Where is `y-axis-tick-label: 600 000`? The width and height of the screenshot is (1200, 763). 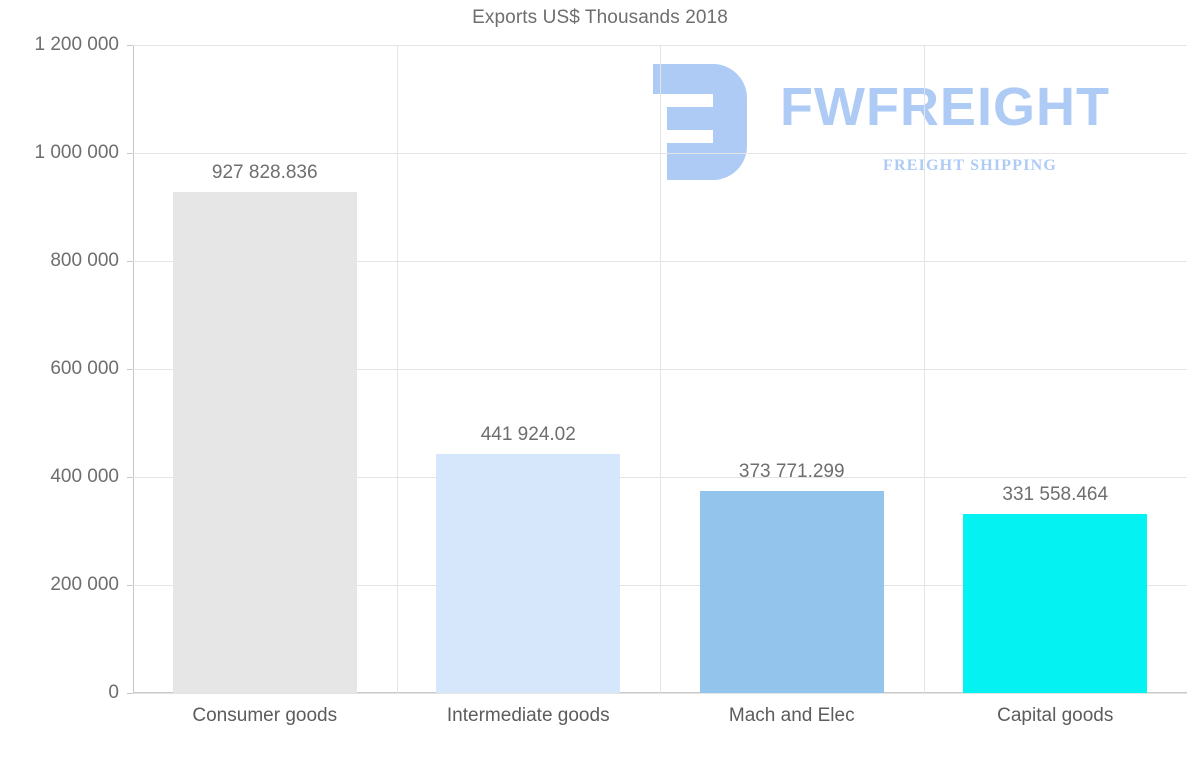
y-axis-tick-label: 600 000 is located at coordinates (84, 368).